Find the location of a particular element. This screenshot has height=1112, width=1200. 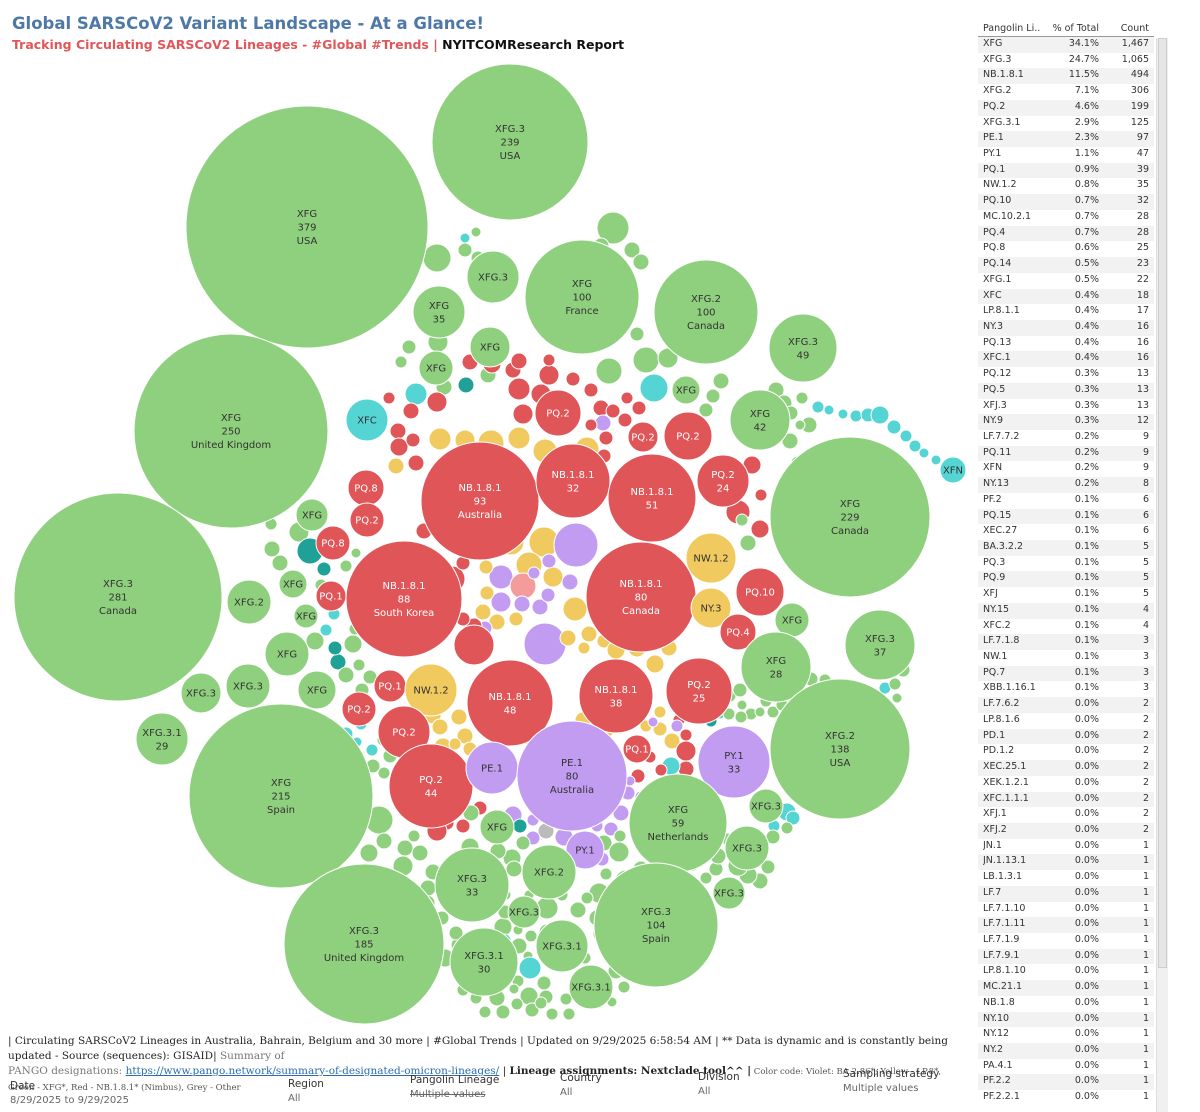

table-row: XFG.2 7.1% 306 is located at coordinates (1066, 92).